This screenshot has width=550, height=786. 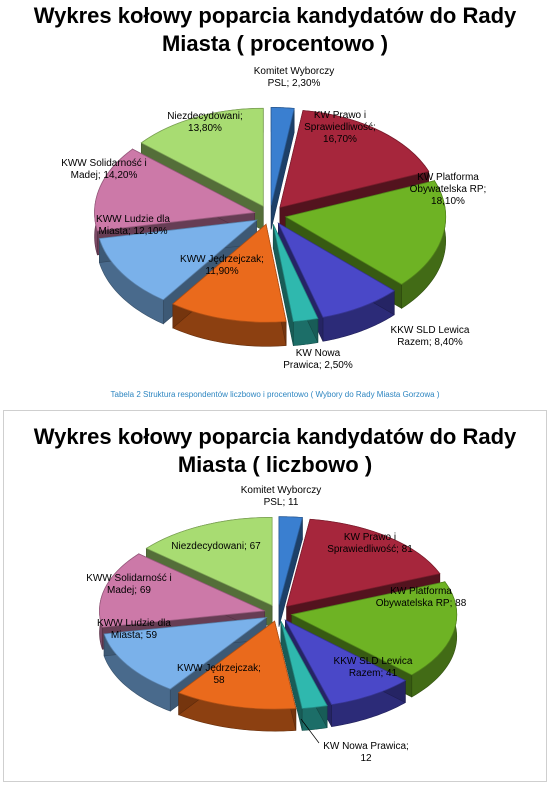 What do you see at coordinates (373, 667) in the screenshot?
I see `data-label-kkw-sld-lewica: KKW SLD Lewica Razem; 41` at bounding box center [373, 667].